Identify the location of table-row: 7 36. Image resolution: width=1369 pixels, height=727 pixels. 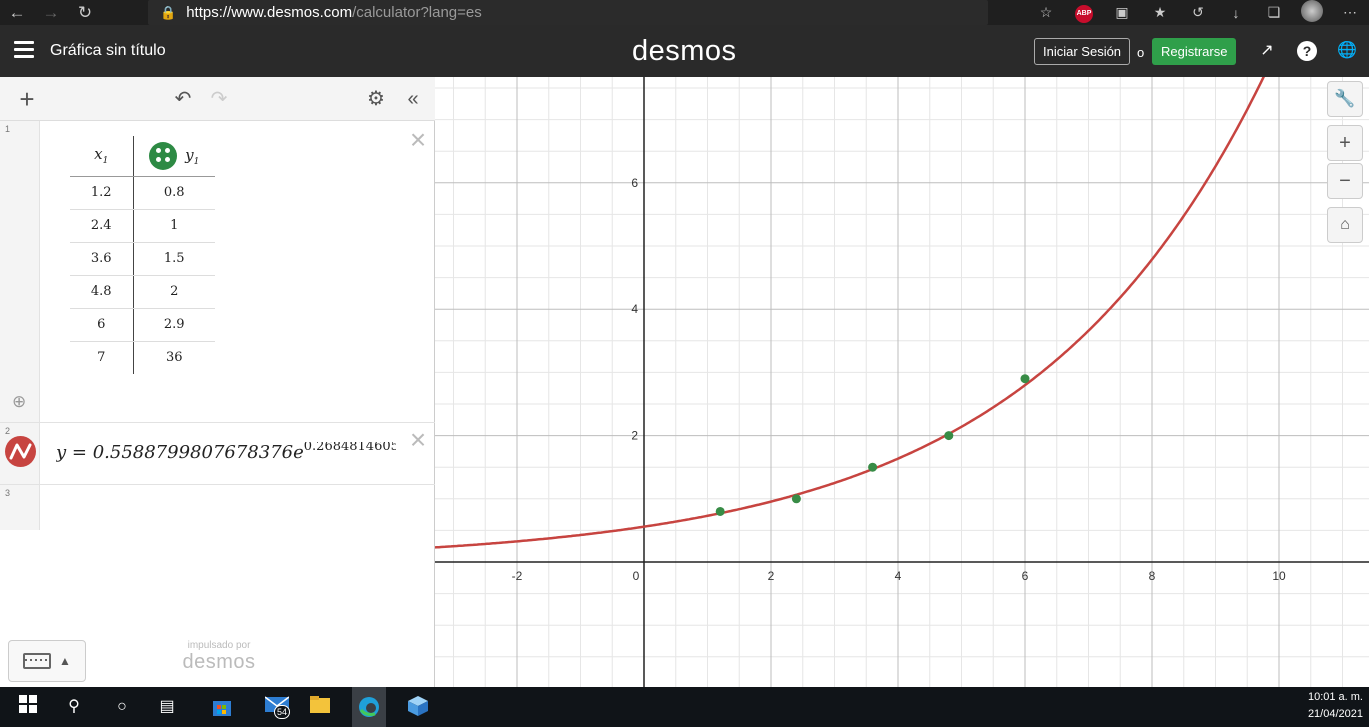
(142, 357).